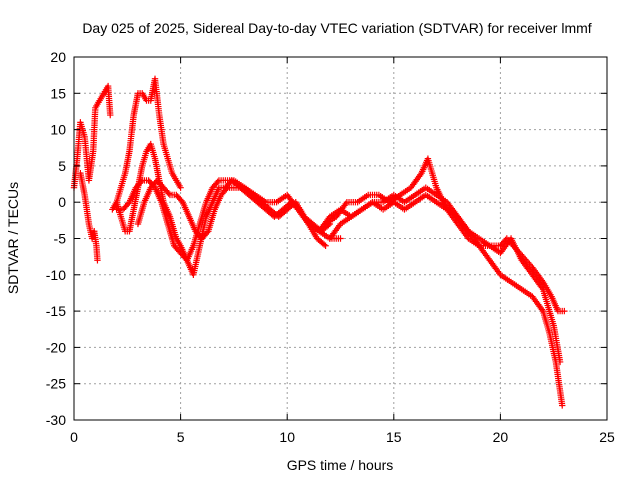  Describe the element at coordinates (340, 465) in the screenshot. I see `x-axis-label: GPS time / hours` at that location.